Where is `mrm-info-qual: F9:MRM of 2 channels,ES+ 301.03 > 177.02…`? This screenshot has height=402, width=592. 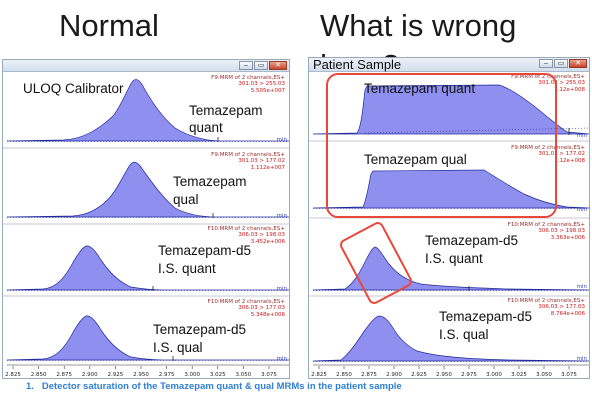
mrm-info-qual: F9:MRM of 2 channels,ES+ 301.03 > 177.02… is located at coordinates (248, 161).